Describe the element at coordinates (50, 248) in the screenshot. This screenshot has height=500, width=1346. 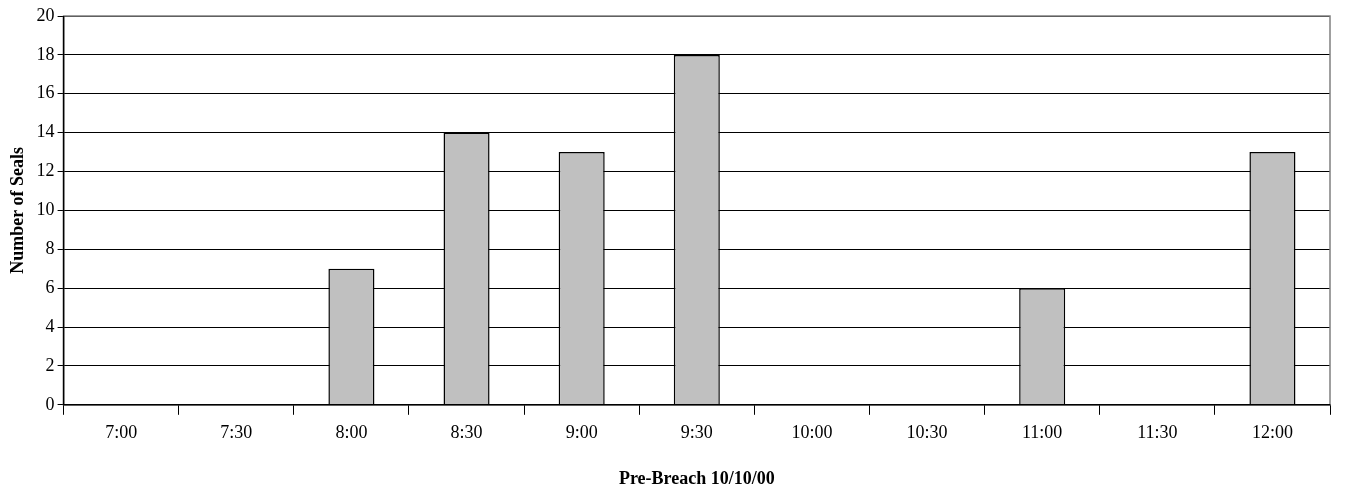
I see `y-tick-label: 8` at that location.